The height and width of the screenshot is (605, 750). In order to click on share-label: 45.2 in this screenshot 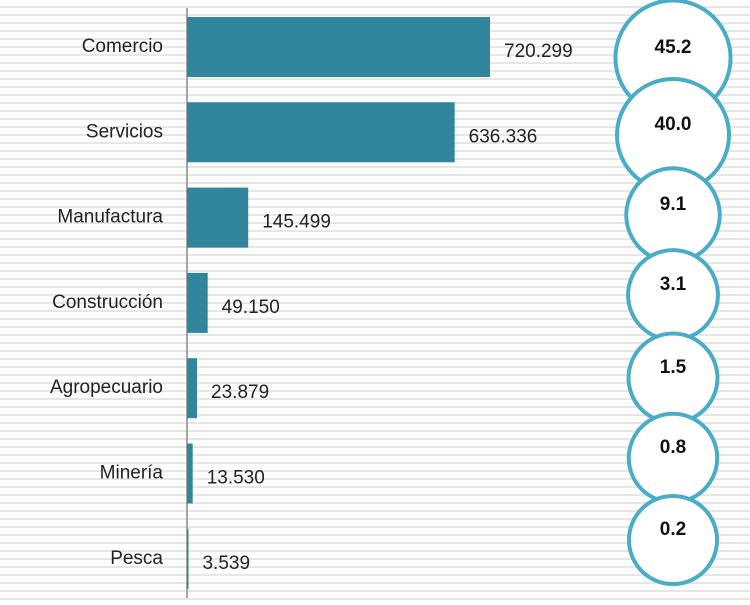, I will do `click(673, 47)`.